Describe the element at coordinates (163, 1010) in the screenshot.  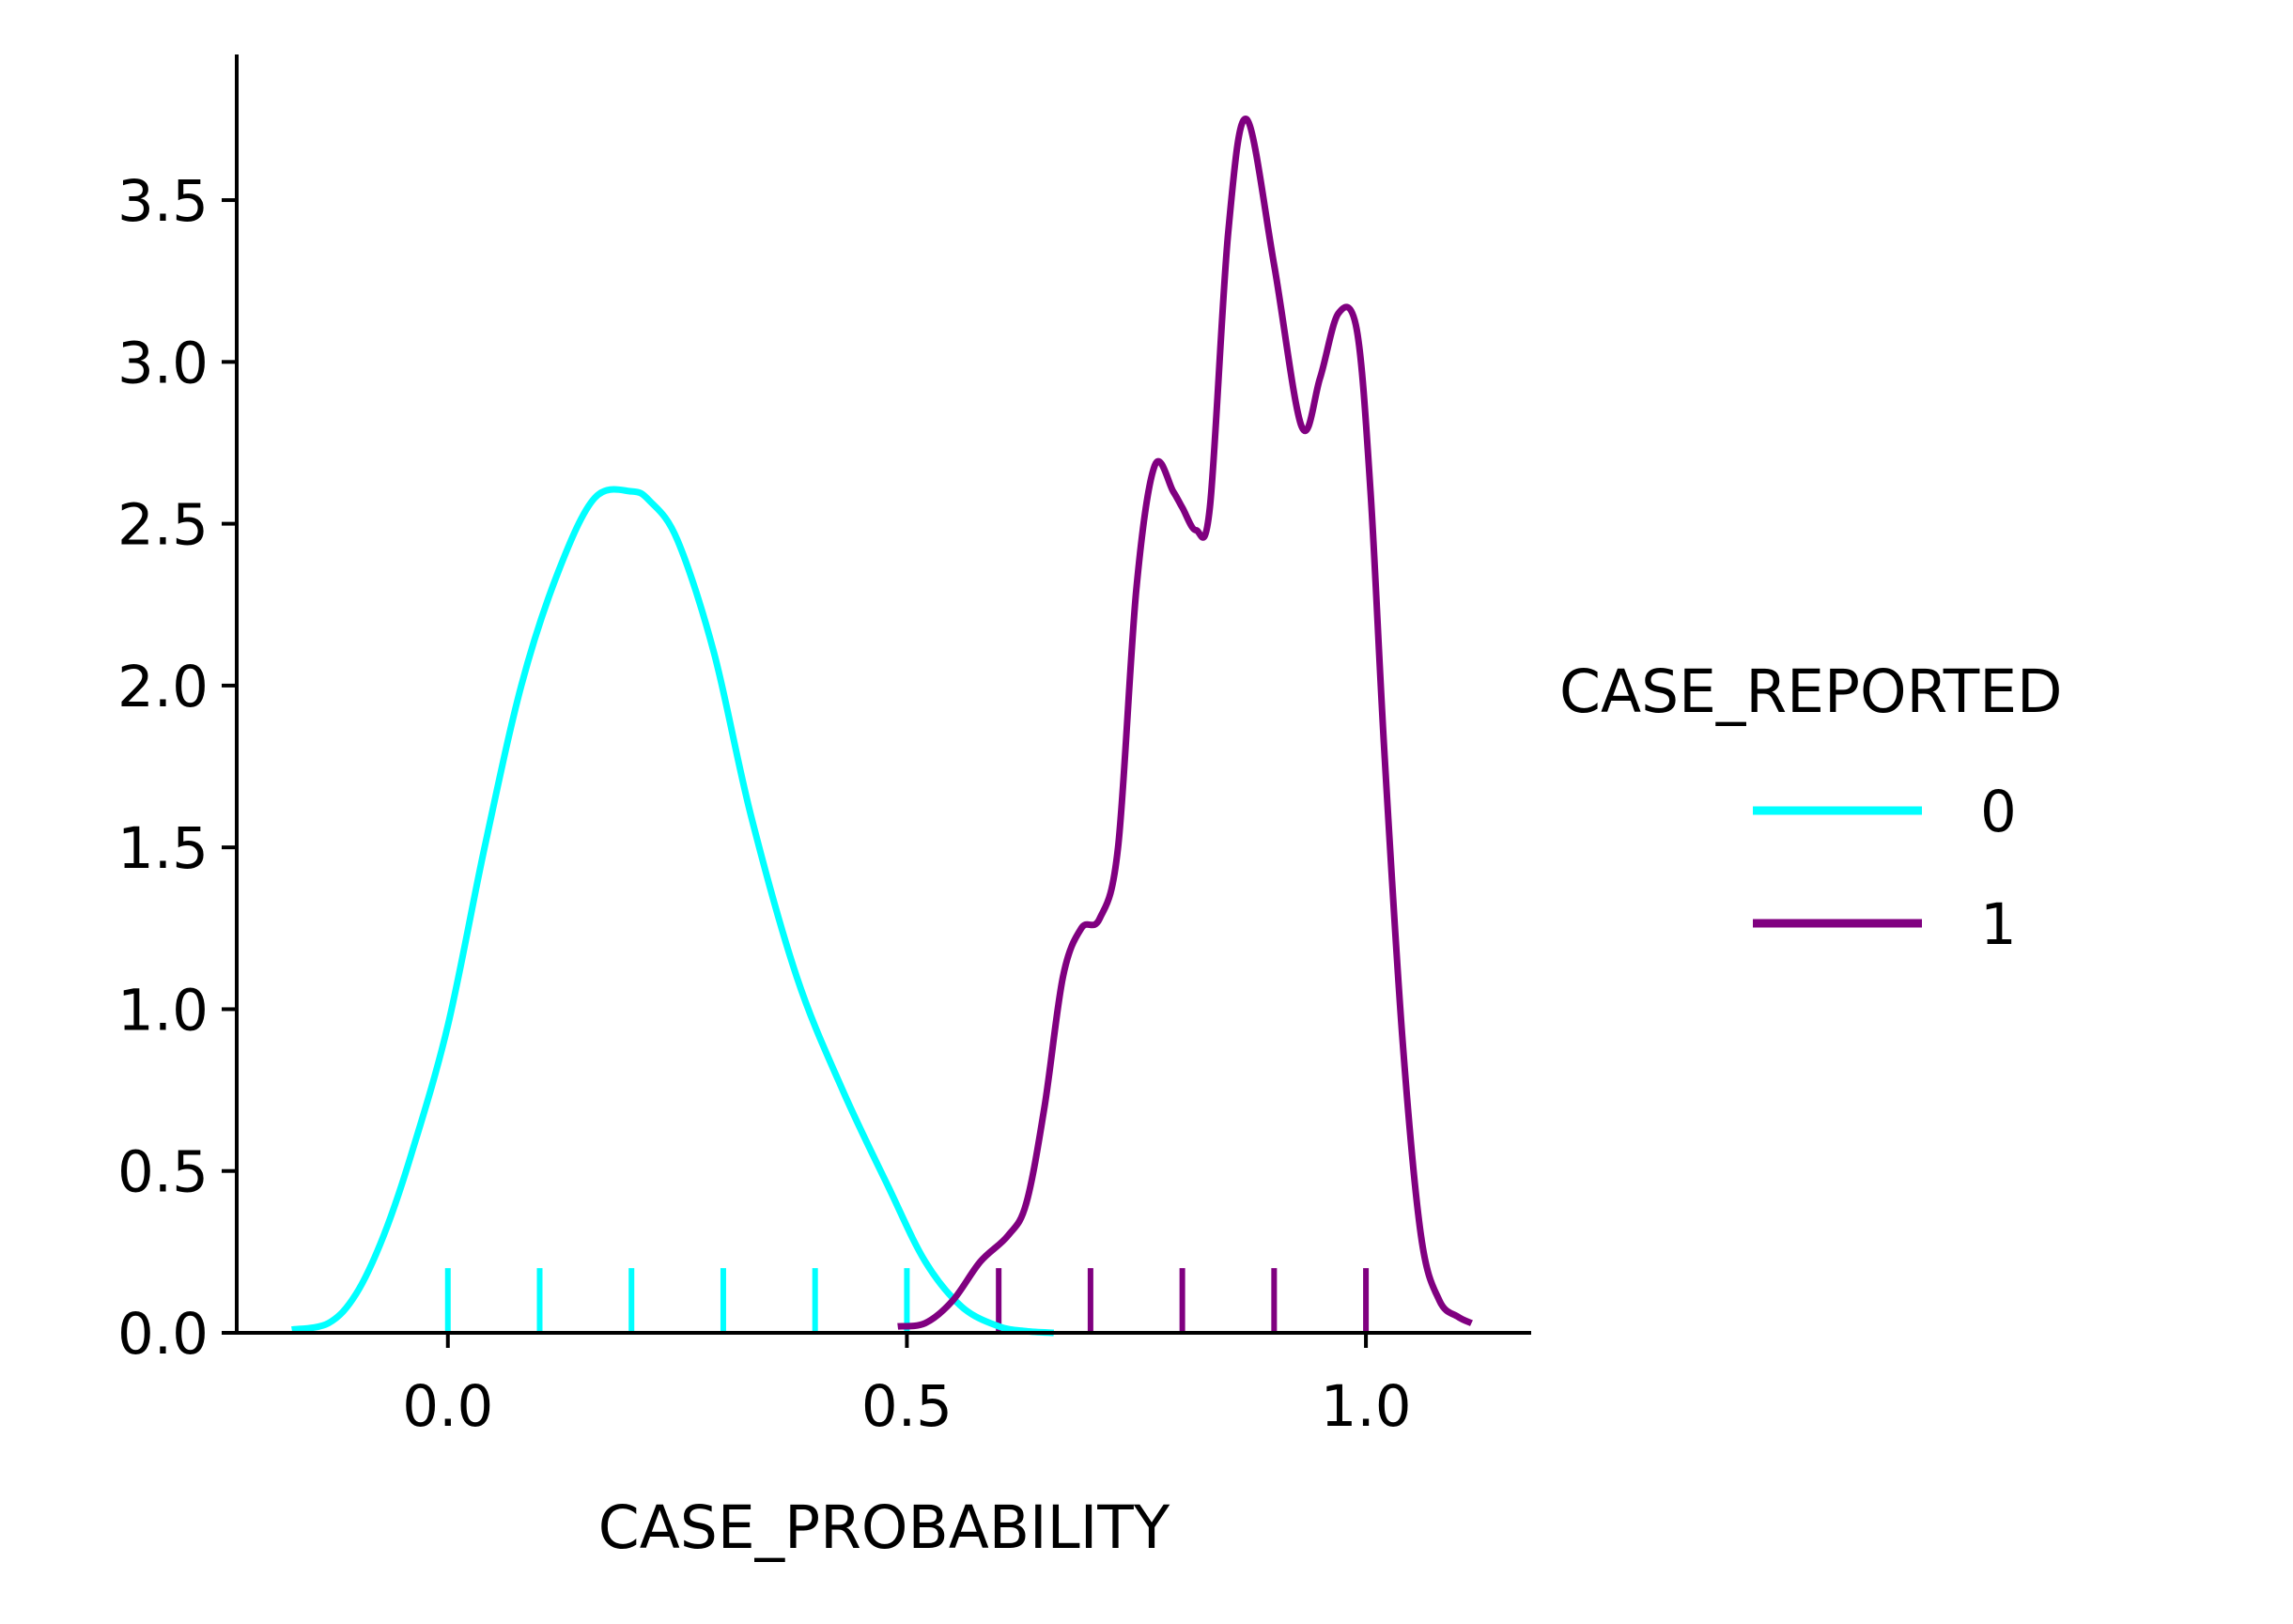
I see `y-tick-label: 1.0` at that location.